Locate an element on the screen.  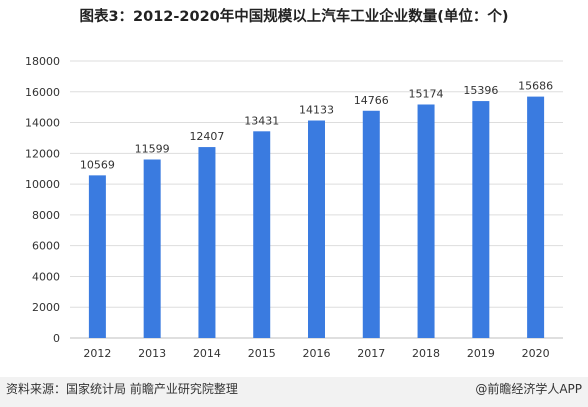
x-tick-label: 2017 is located at coordinates (371, 353).